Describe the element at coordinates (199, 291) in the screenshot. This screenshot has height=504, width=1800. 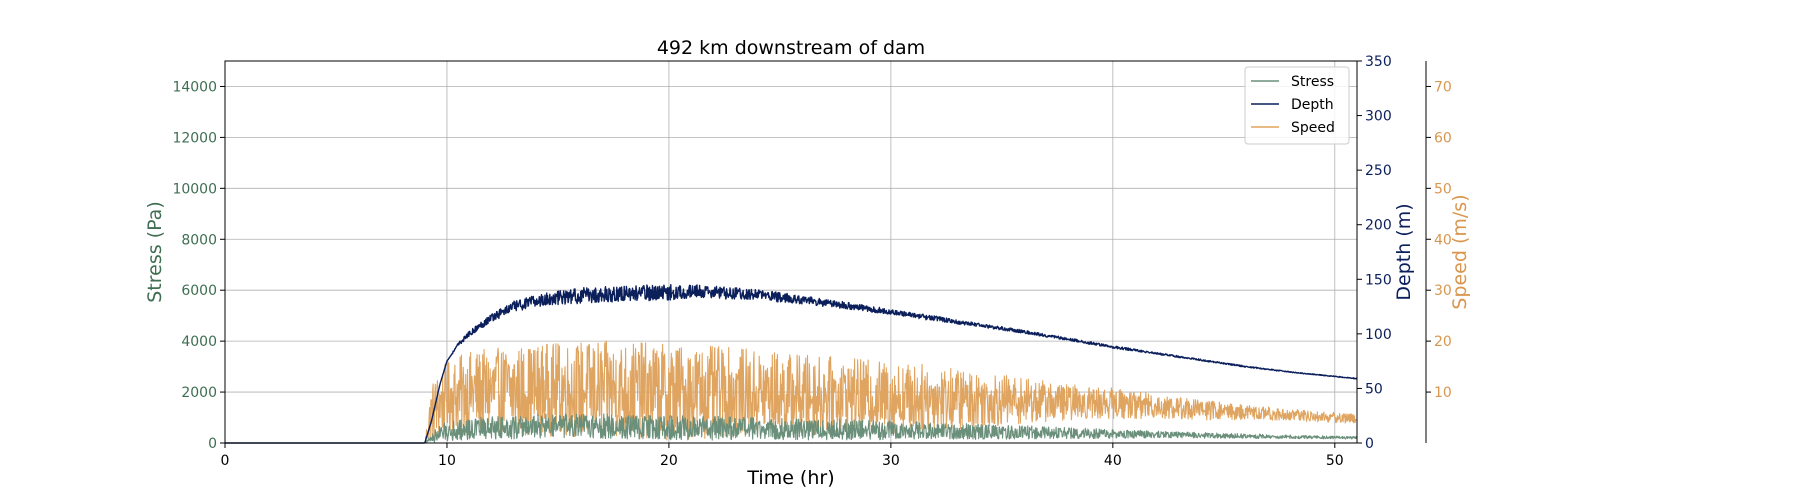
I see `y-tick-label-stress: 6000` at that location.